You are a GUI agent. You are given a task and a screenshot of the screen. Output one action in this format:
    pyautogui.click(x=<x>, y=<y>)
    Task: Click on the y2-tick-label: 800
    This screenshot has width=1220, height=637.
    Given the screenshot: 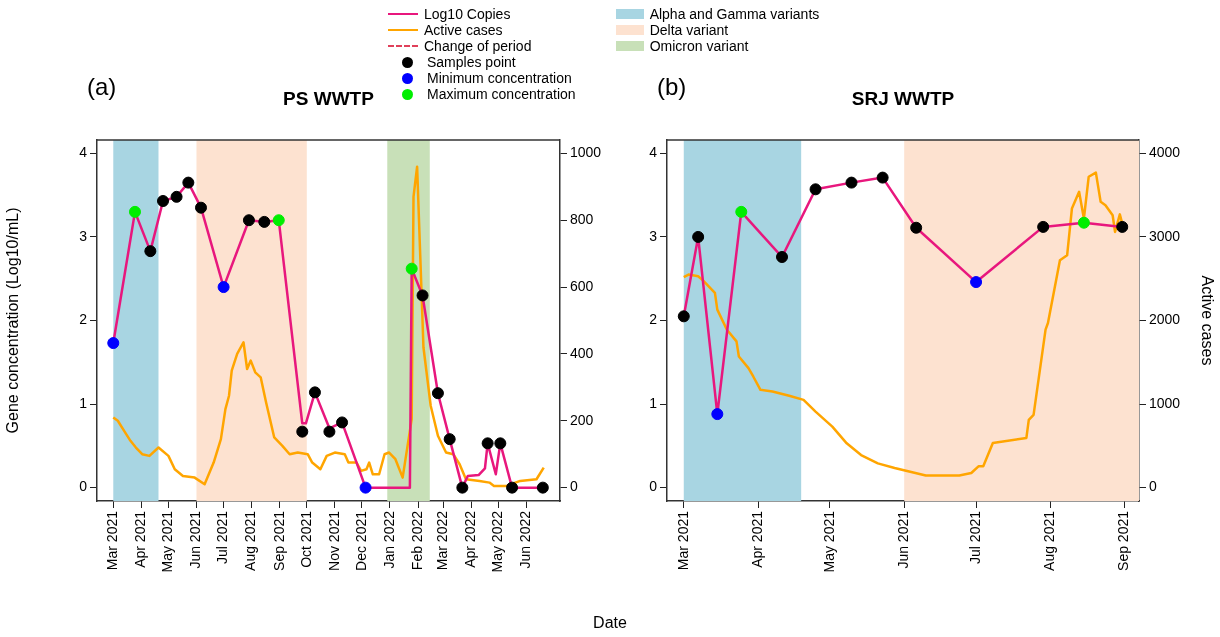 What is the action you would take?
    pyautogui.click(x=582, y=219)
    